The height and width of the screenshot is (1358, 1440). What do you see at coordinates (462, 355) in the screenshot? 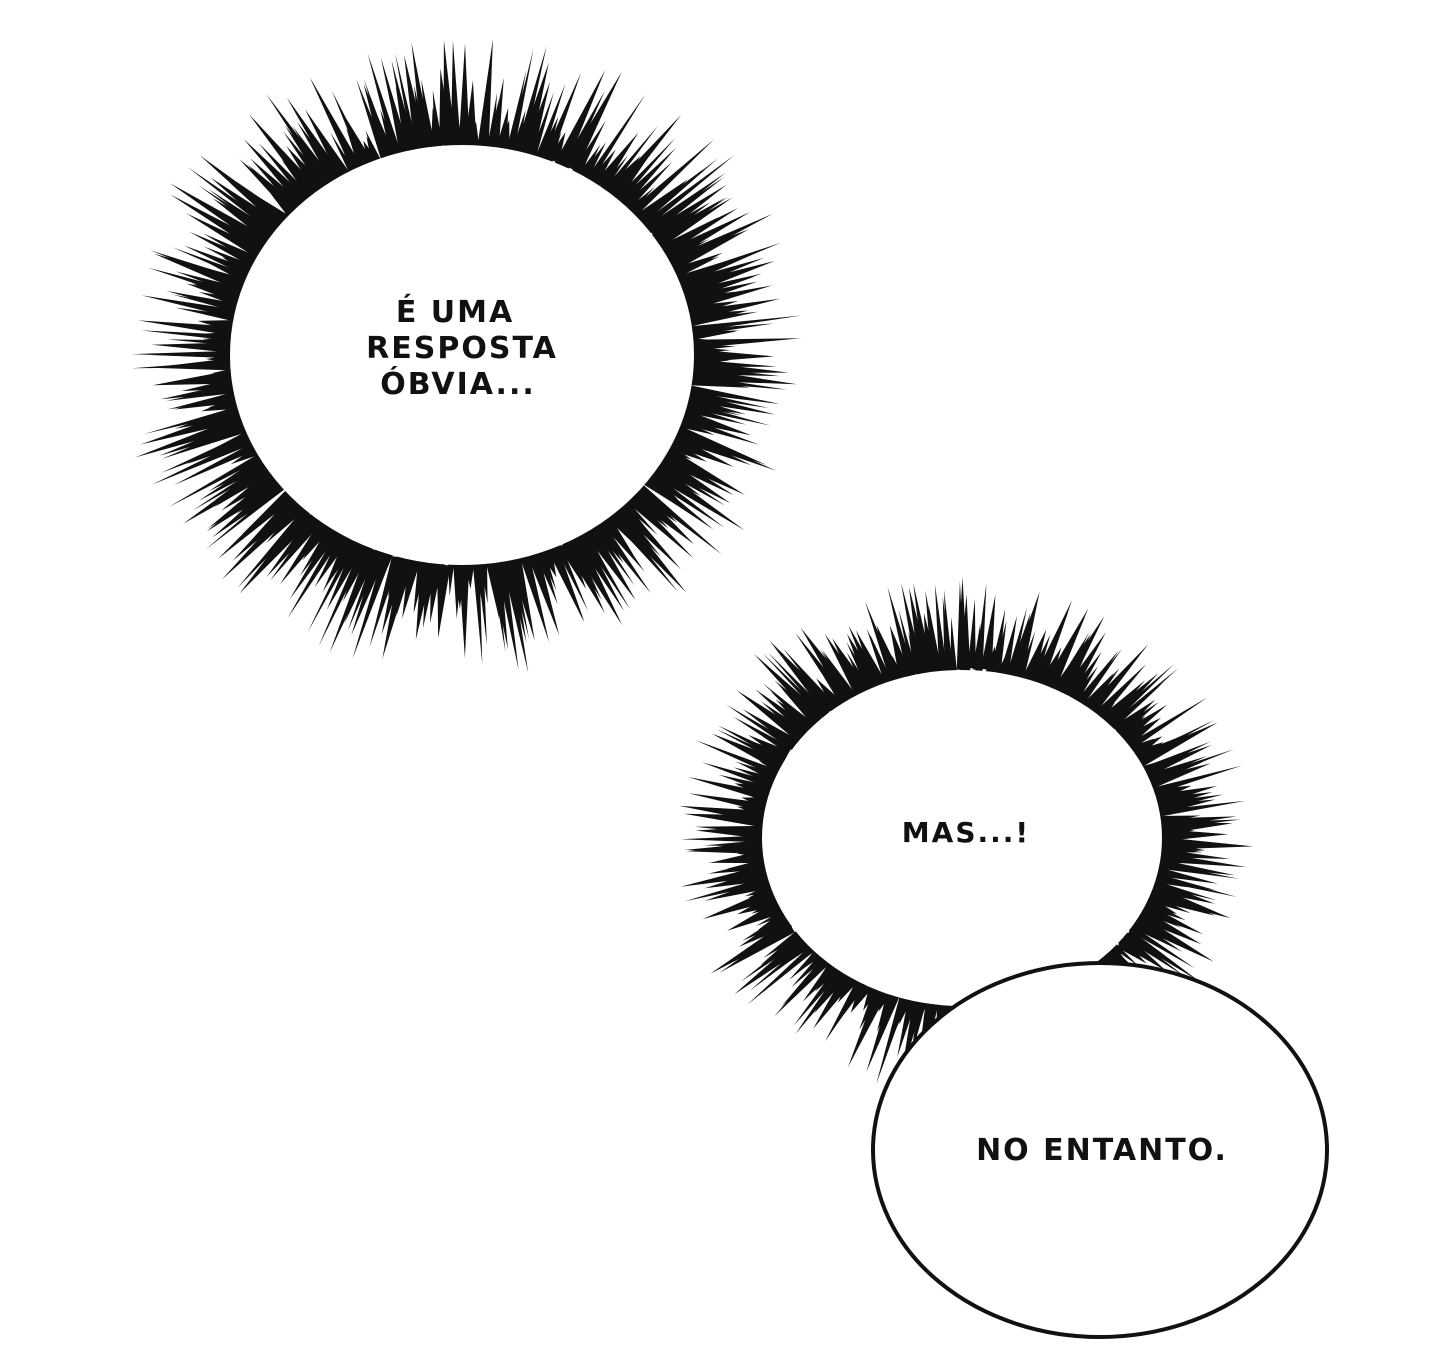
I see `burst-1-interior` at bounding box center [462, 355].